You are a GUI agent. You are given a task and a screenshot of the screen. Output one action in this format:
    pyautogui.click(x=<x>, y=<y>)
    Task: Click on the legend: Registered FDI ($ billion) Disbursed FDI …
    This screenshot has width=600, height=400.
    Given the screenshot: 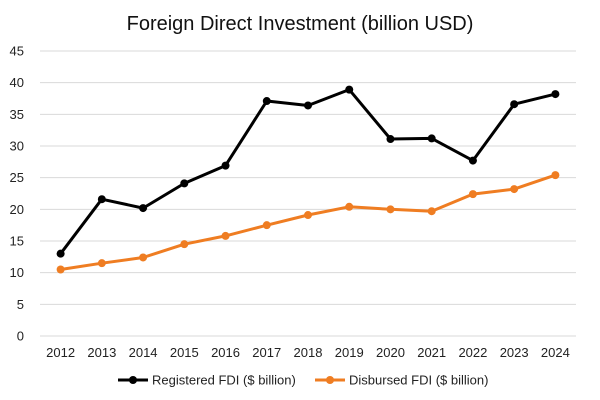 What is the action you would take?
    pyautogui.click(x=303, y=380)
    